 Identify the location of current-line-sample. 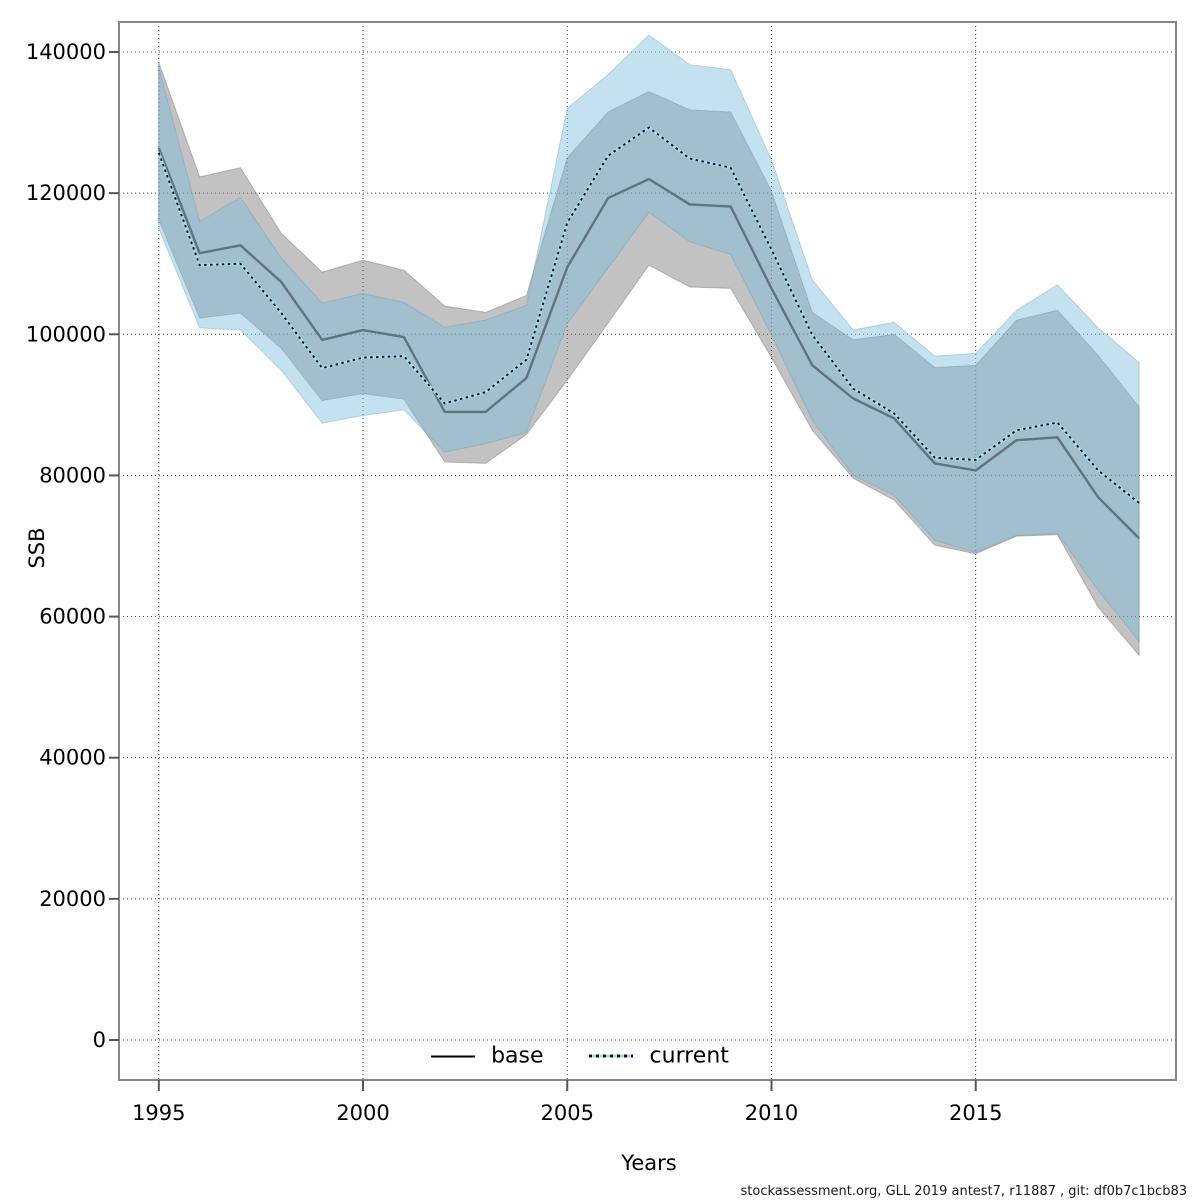
(611, 1056).